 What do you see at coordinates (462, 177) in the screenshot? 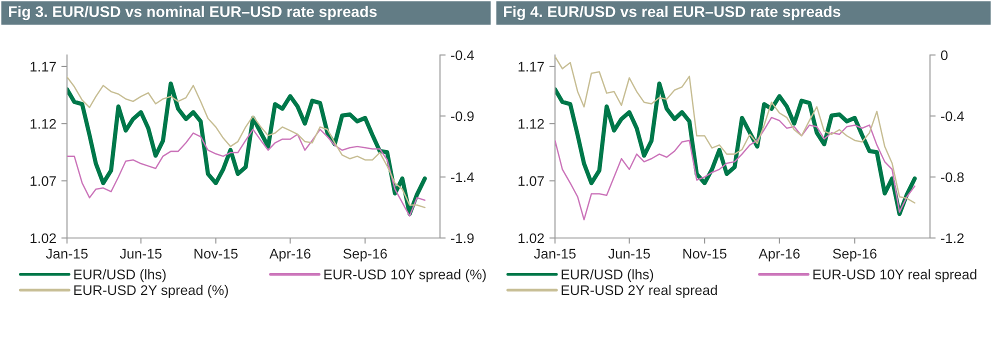
I see `y2-tick-label: -1.4` at bounding box center [462, 177].